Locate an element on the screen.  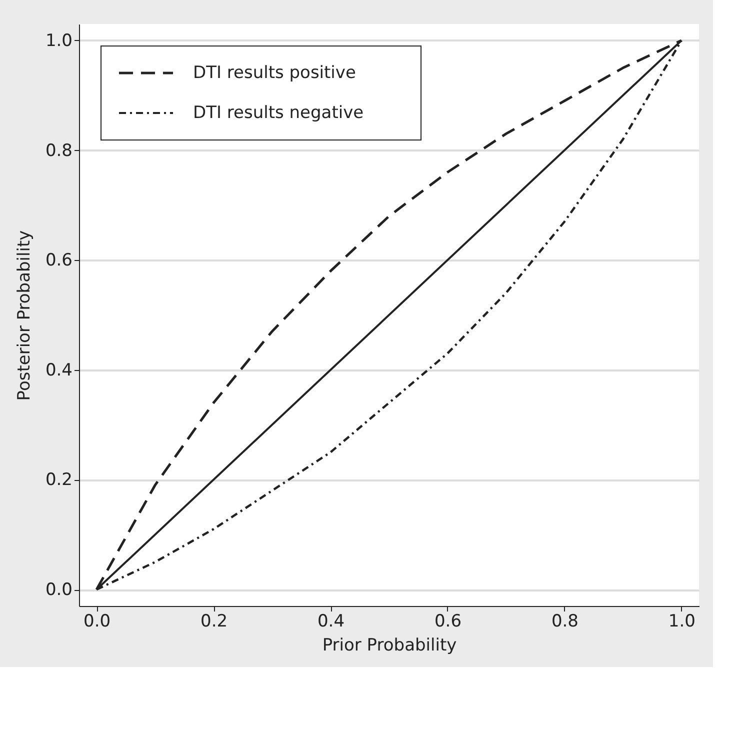
legend-label: DTI results negative is located at coordinates (278, 113).